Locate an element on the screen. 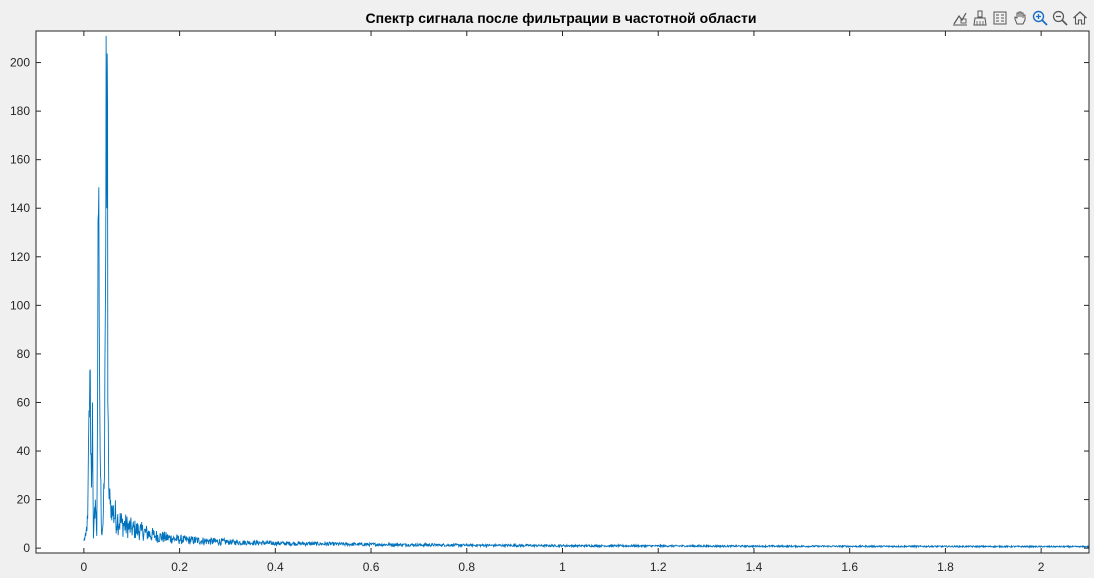 The image size is (1094, 578). y-tick-label: 140 is located at coordinates (20, 208).